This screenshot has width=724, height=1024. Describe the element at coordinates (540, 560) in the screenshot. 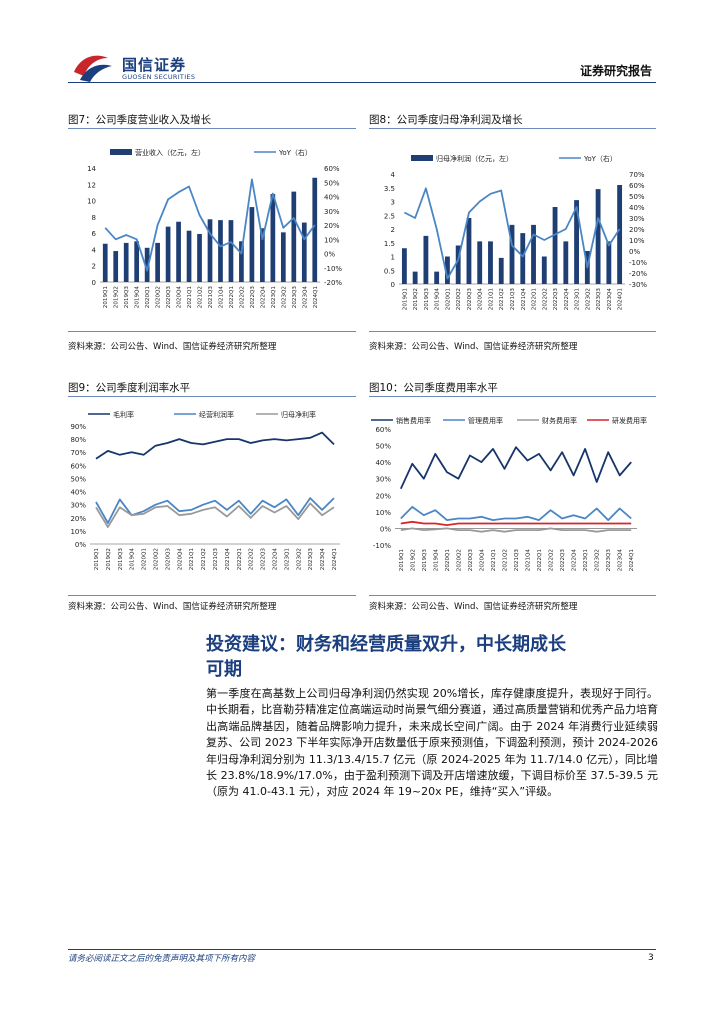

I see `x-tick: 2022Q1` at that location.